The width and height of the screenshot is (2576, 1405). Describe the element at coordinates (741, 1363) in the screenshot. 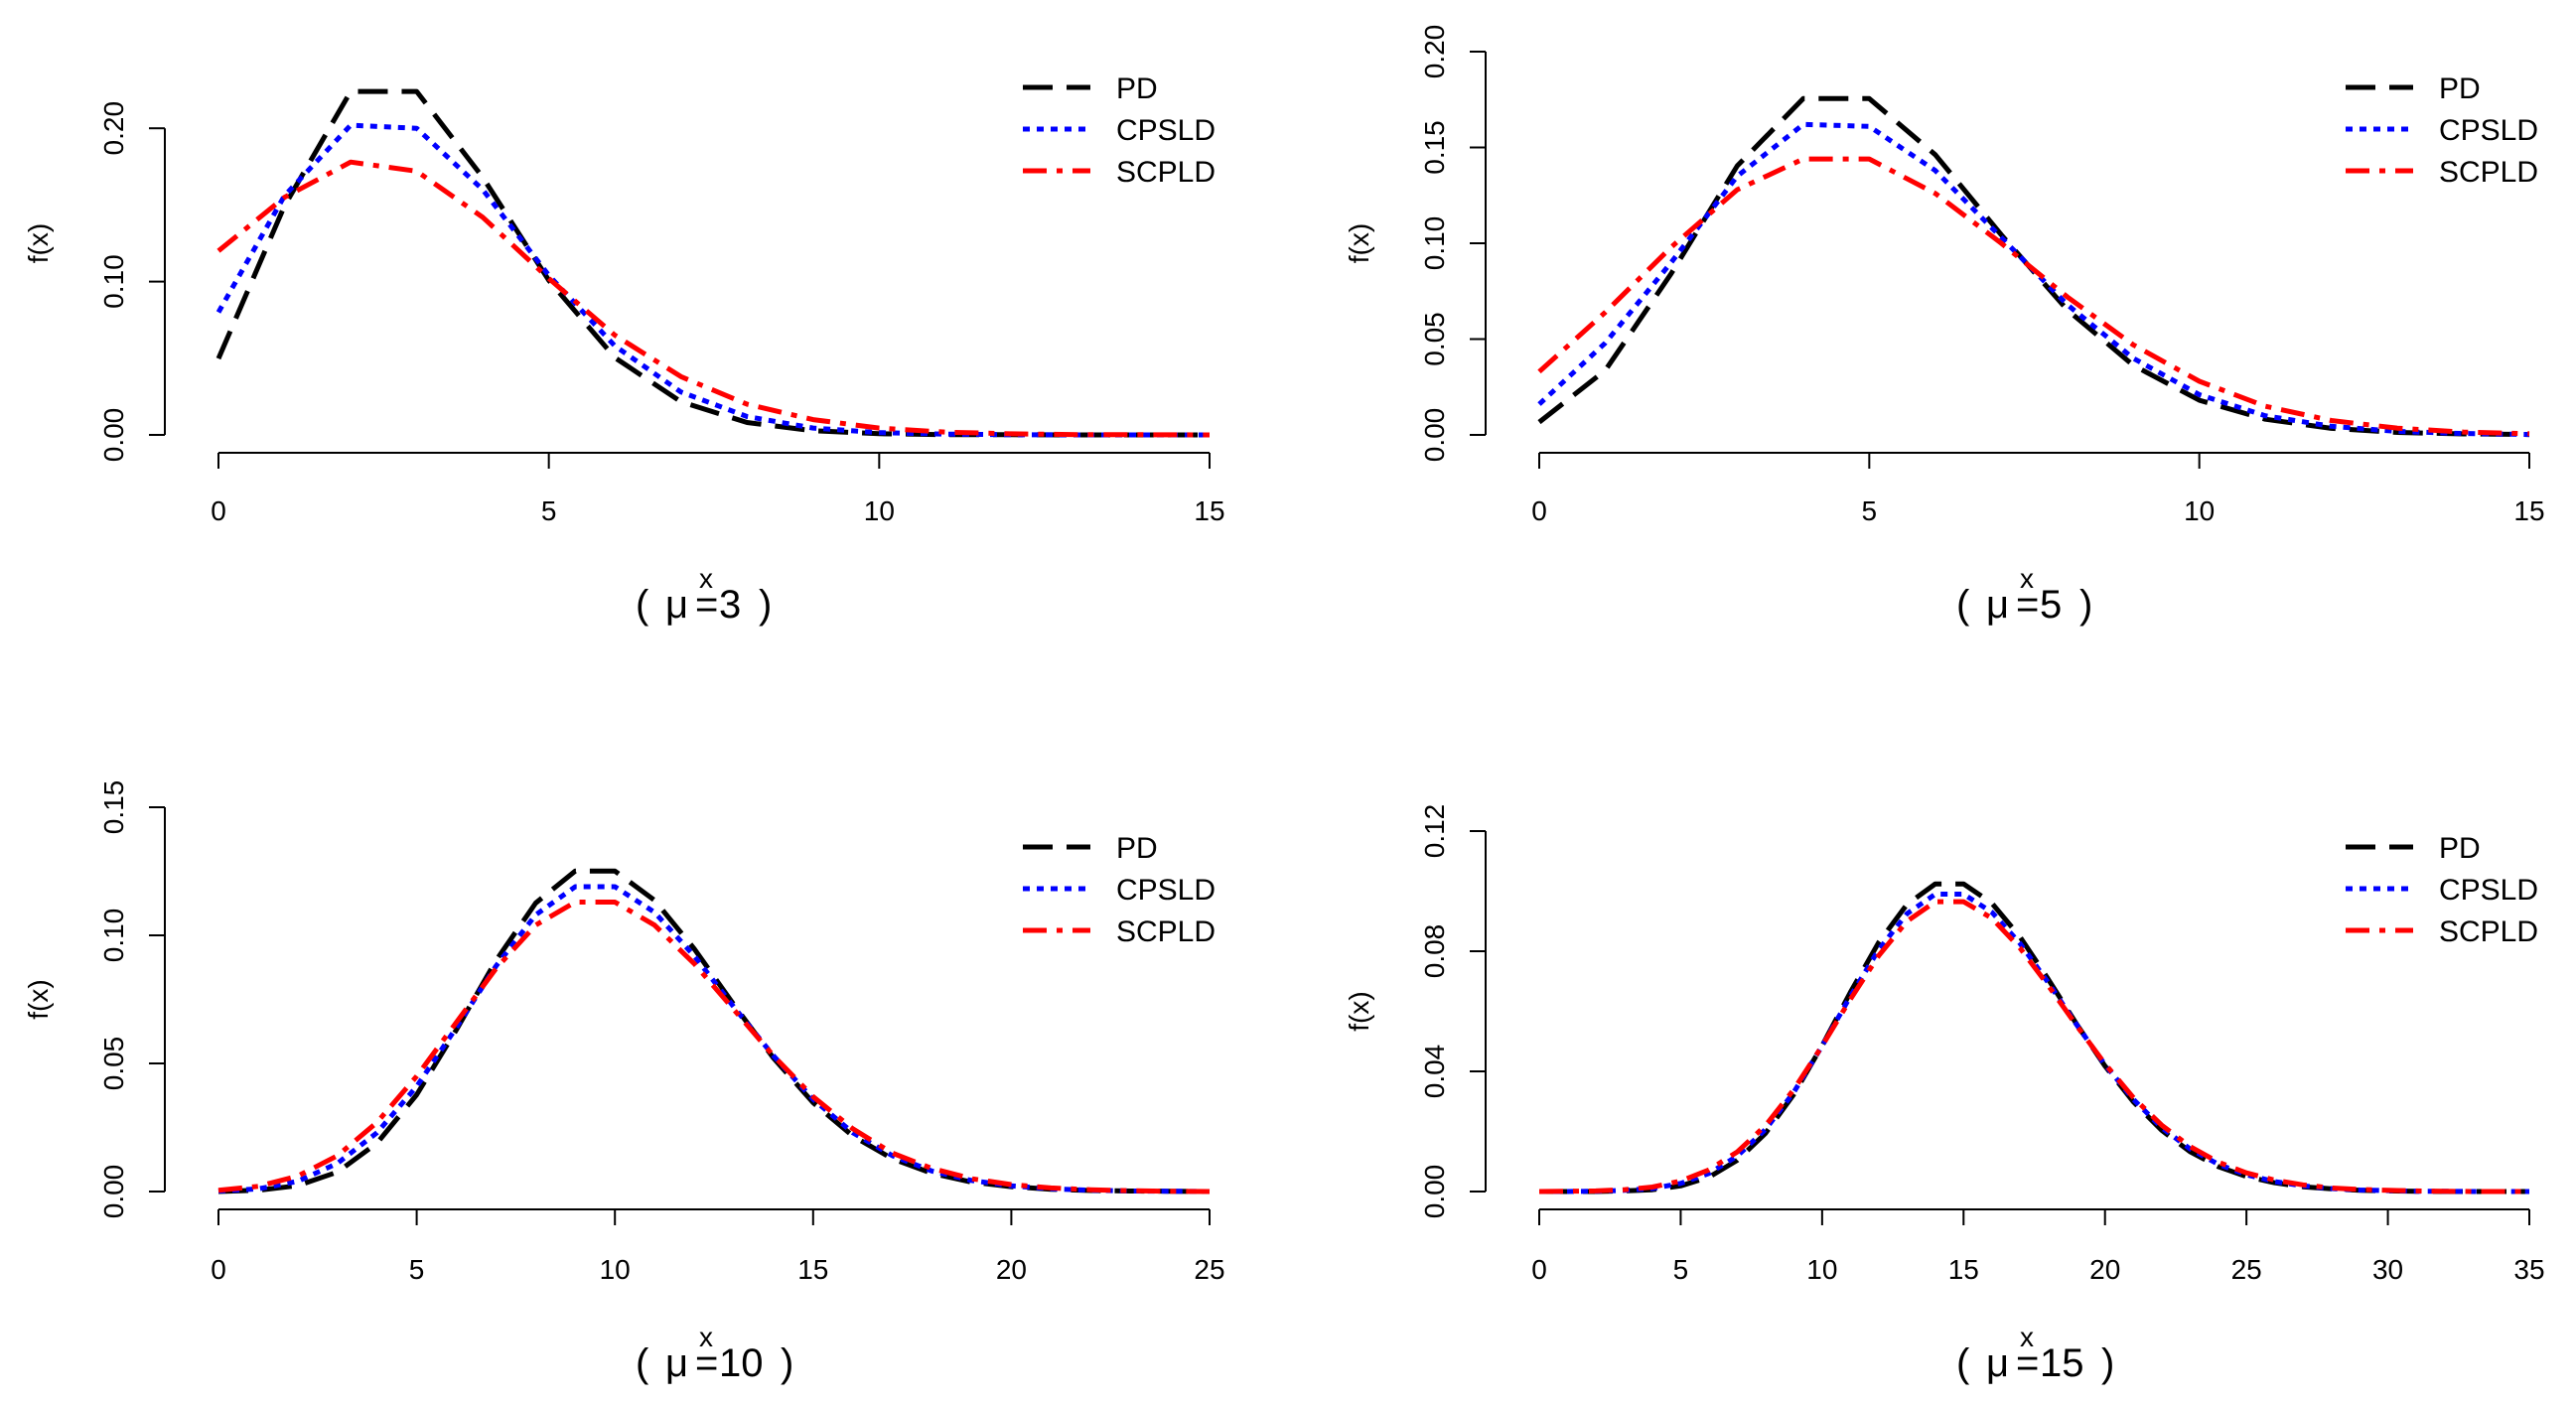

I see `caption-value: 10` at that location.